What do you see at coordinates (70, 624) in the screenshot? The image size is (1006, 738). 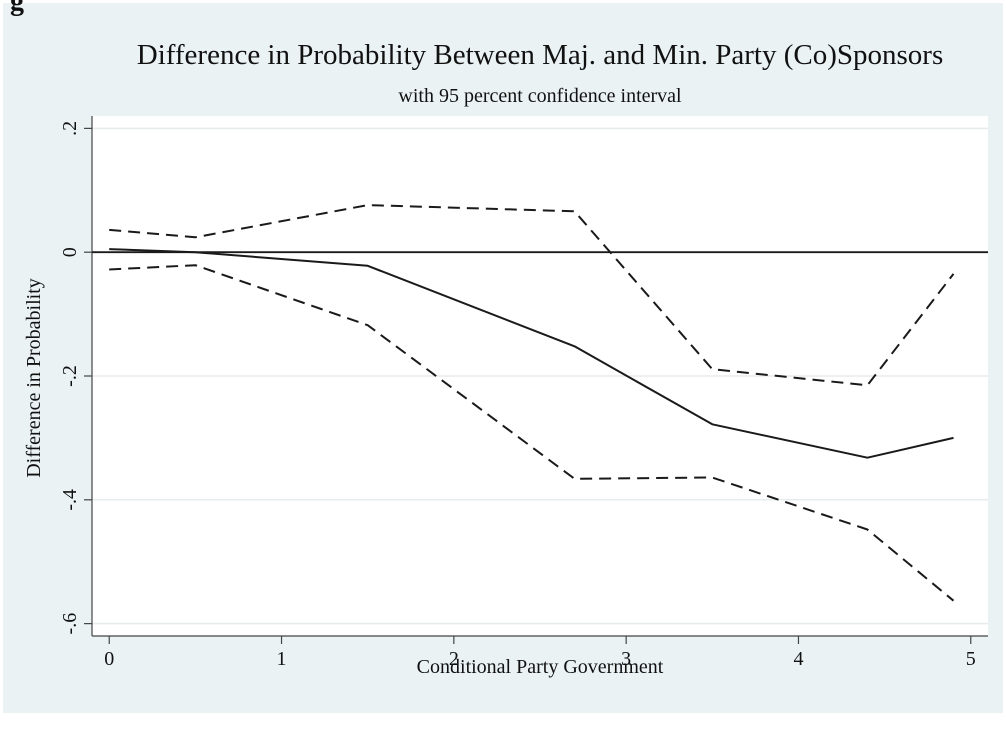 I see `y-tick-label: -.6` at bounding box center [70, 624].